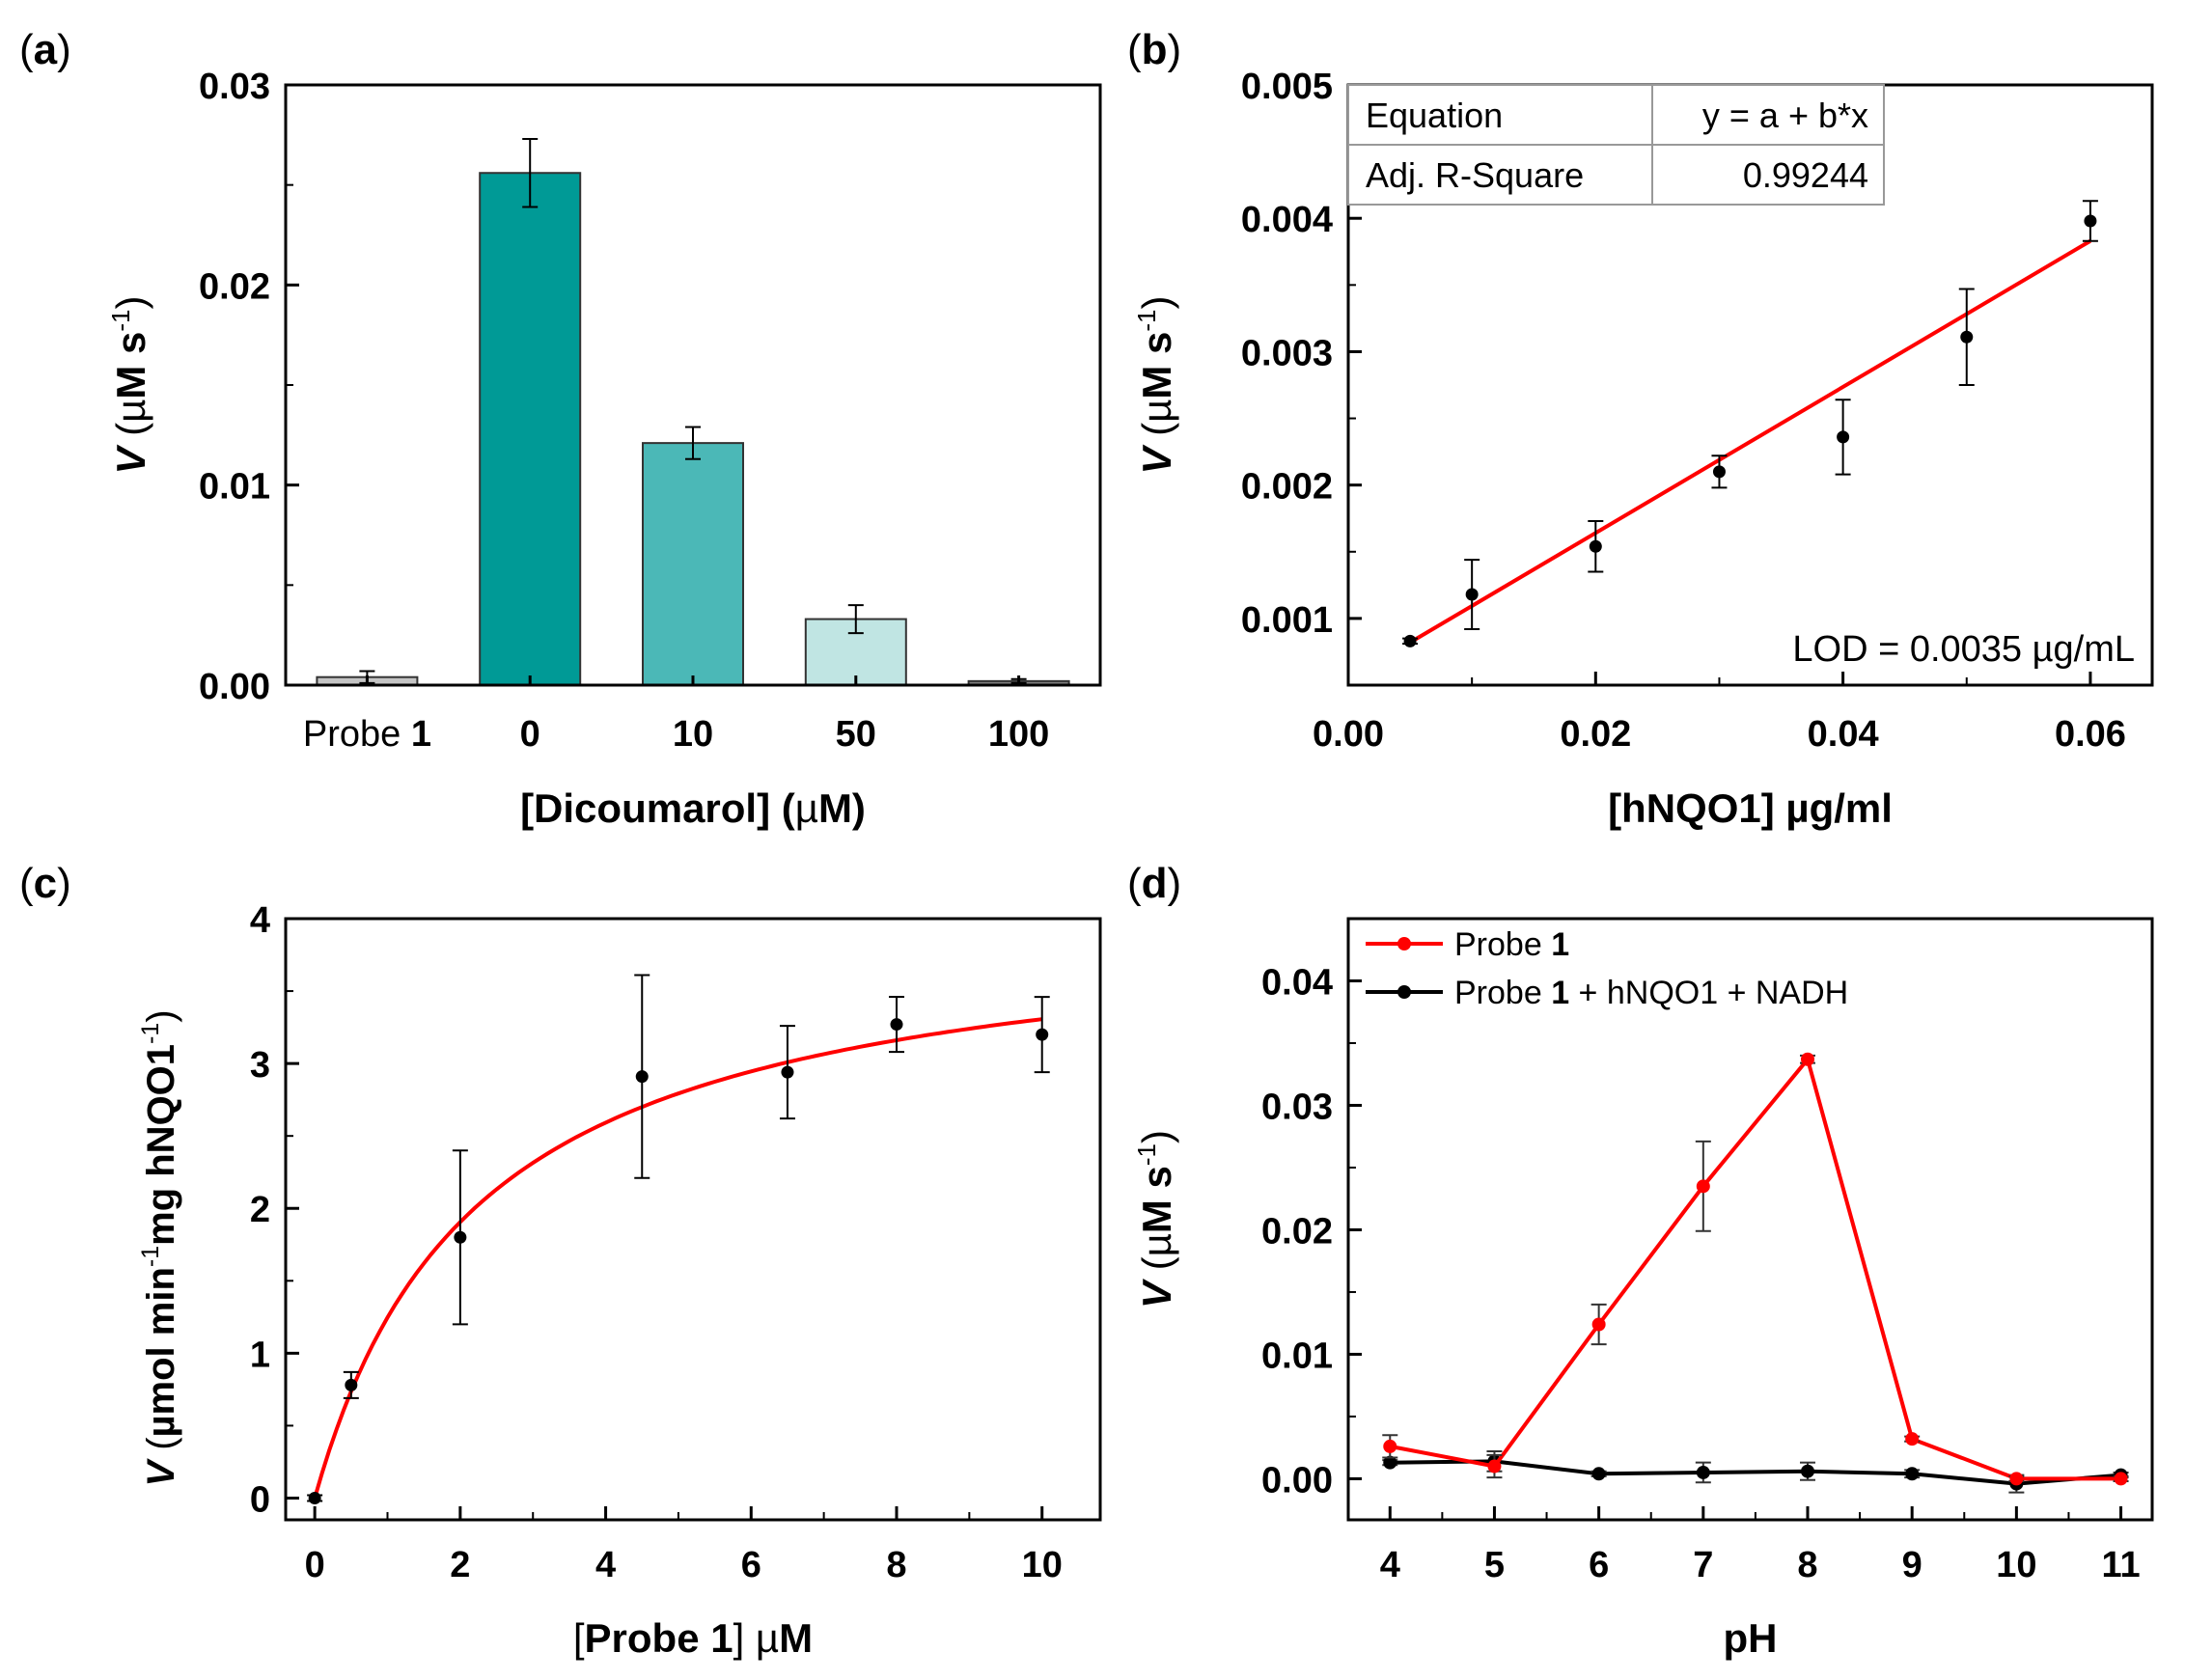 This screenshot has height=1680, width=2185. What do you see at coordinates (1596, 734) in the screenshot?
I see `x-tick-label: 0.02` at bounding box center [1596, 734].